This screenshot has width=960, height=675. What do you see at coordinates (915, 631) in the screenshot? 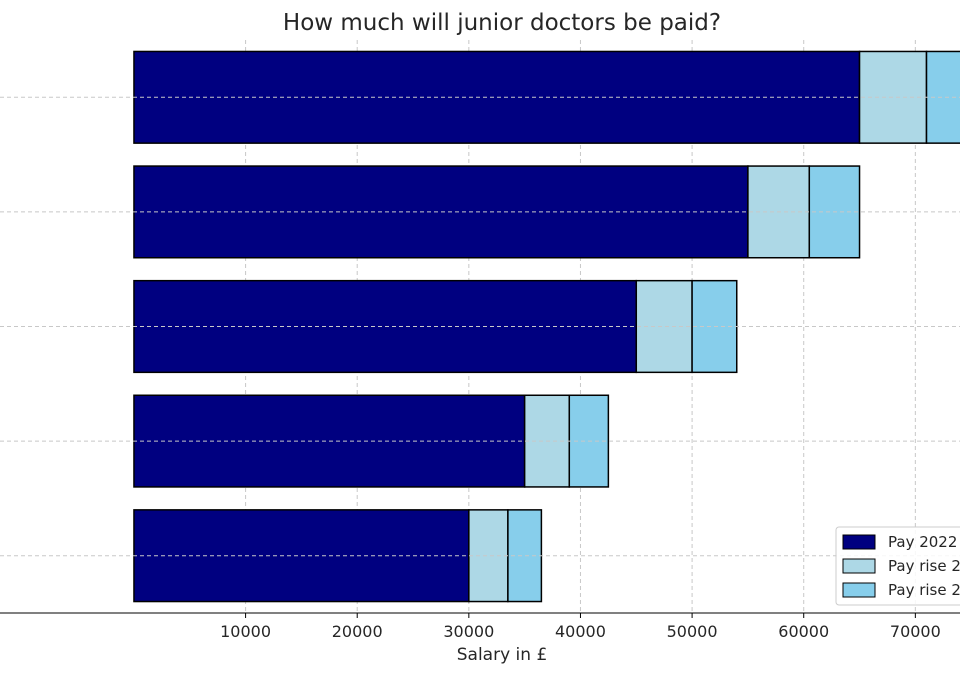
I see `x-tick-label-6: 70000` at bounding box center [915, 631].